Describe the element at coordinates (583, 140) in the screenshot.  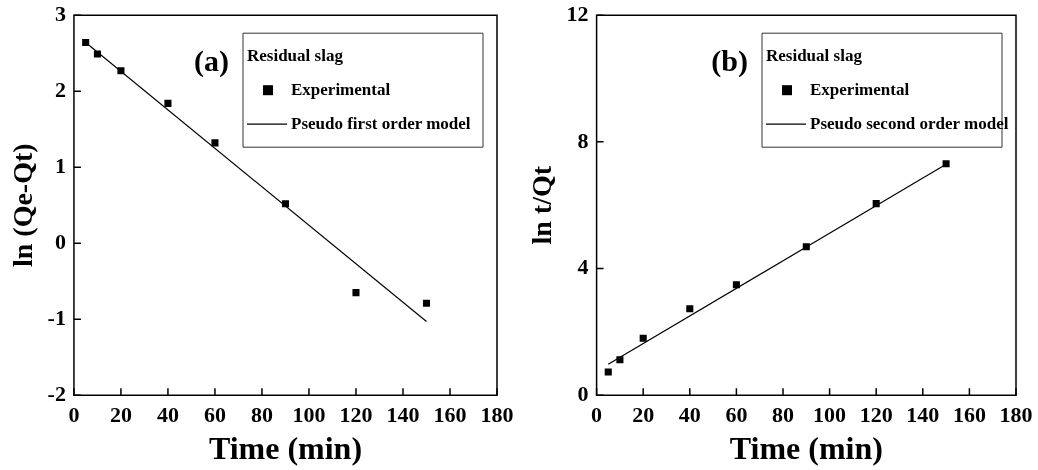
I see `y-tick-label: 8` at that location.